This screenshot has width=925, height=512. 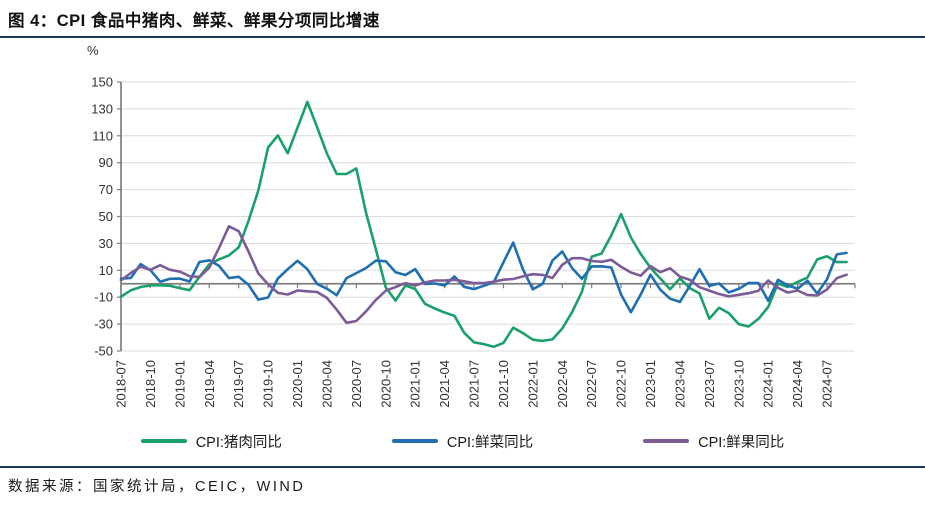 What do you see at coordinates (650, 384) in the screenshot?
I see `svg-text: 2023-01` at bounding box center [650, 384].